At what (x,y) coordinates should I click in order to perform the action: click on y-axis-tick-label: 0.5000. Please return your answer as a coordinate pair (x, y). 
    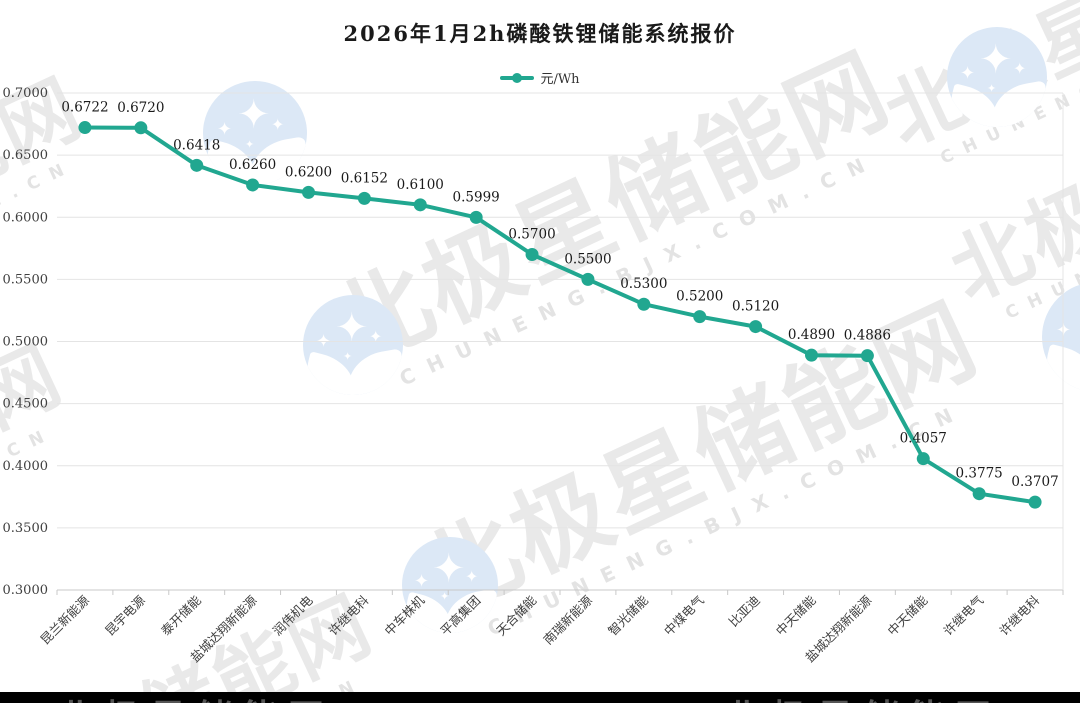
    Looking at the image, I should click on (26, 342).